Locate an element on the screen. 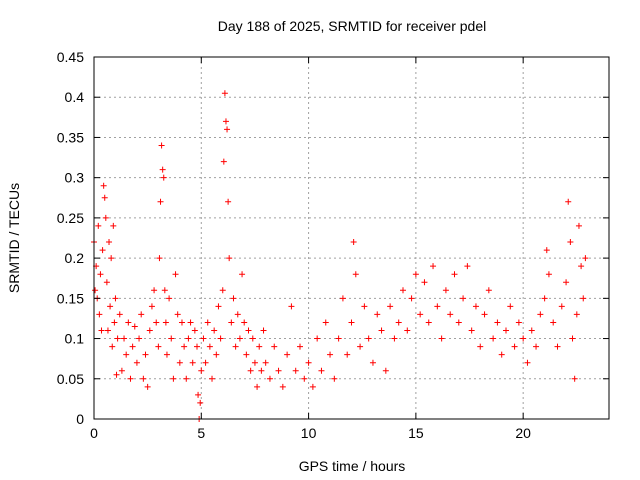 The width and height of the screenshot is (640, 480). y-tick-label: 0.05 is located at coordinates (70, 379).